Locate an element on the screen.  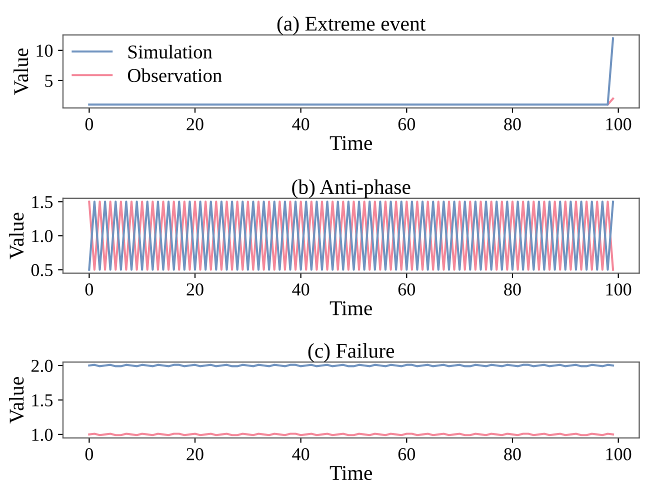
legend-label: Observation is located at coordinates (175, 75).